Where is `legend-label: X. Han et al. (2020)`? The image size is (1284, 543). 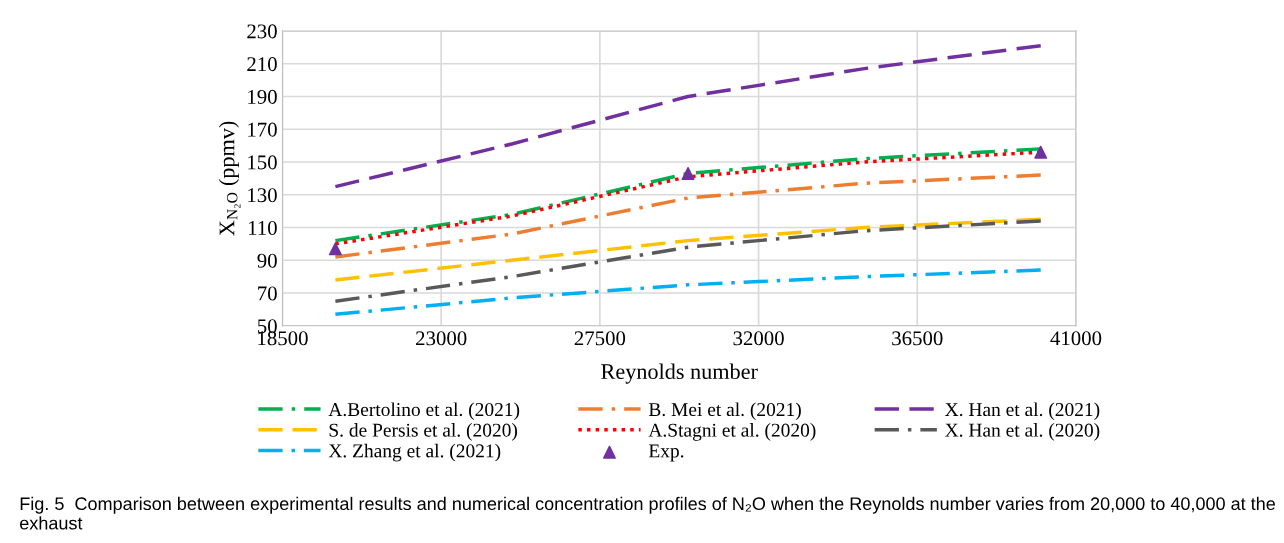
legend-label: X. Han et al. (2020) is located at coordinates (1022, 432).